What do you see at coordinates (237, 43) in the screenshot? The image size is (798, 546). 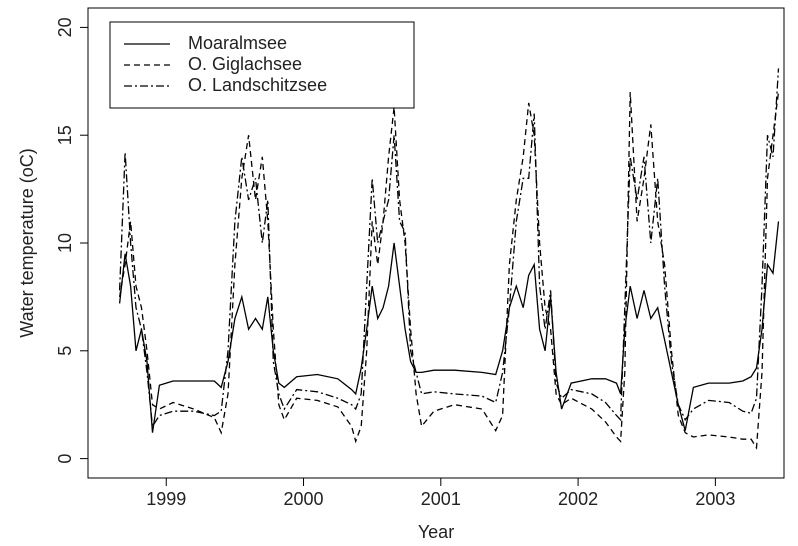 I see `legend-label: Moaralmsee` at bounding box center [237, 43].